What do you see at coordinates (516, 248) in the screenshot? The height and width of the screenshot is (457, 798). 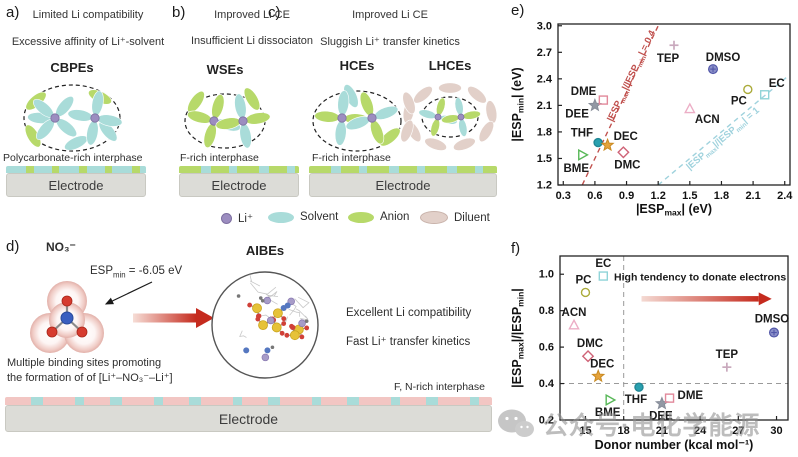 I see `panel-f-label: f)` at bounding box center [516, 248].